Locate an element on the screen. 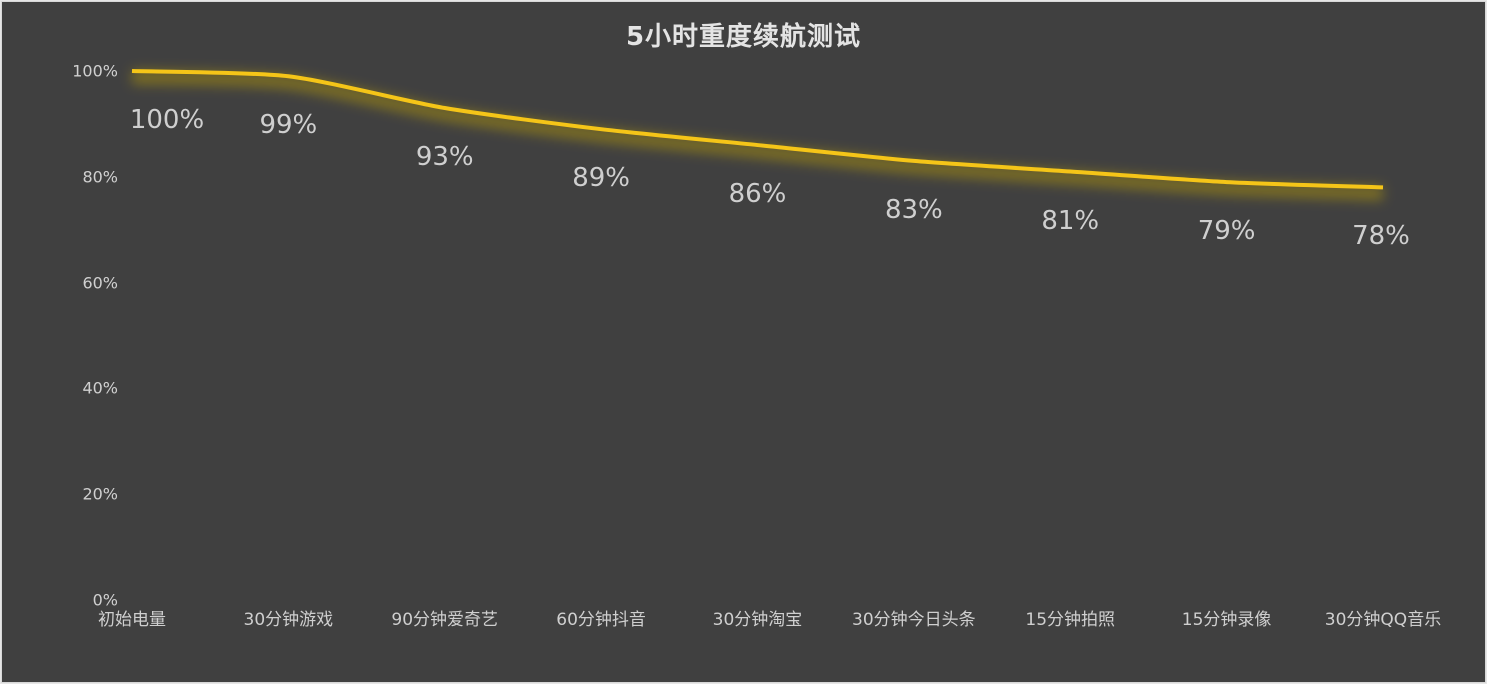  y-tick-label: 0% is located at coordinates (105, 600).